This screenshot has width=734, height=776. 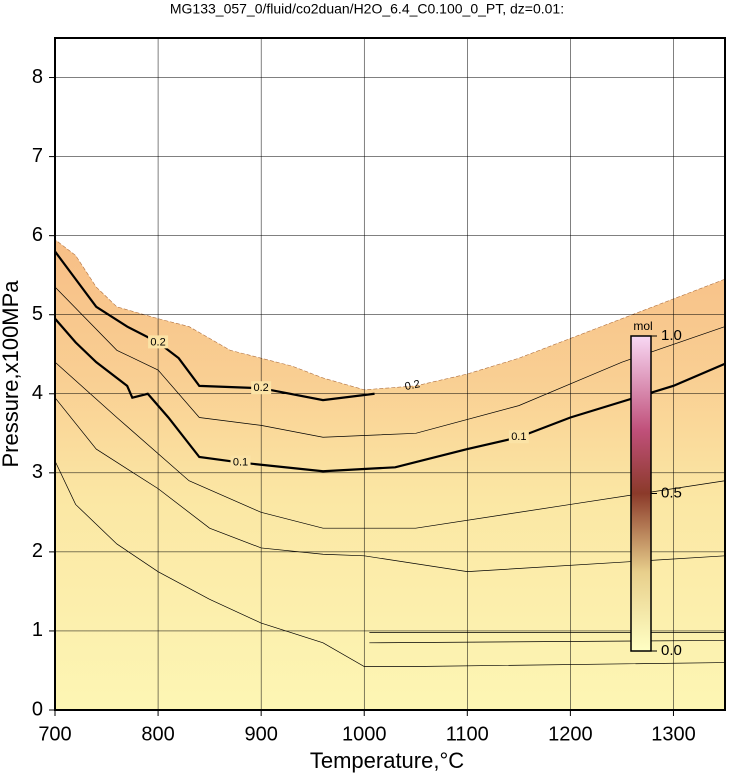 I want to click on y-tick-label: 1, so click(x=37, y=630).